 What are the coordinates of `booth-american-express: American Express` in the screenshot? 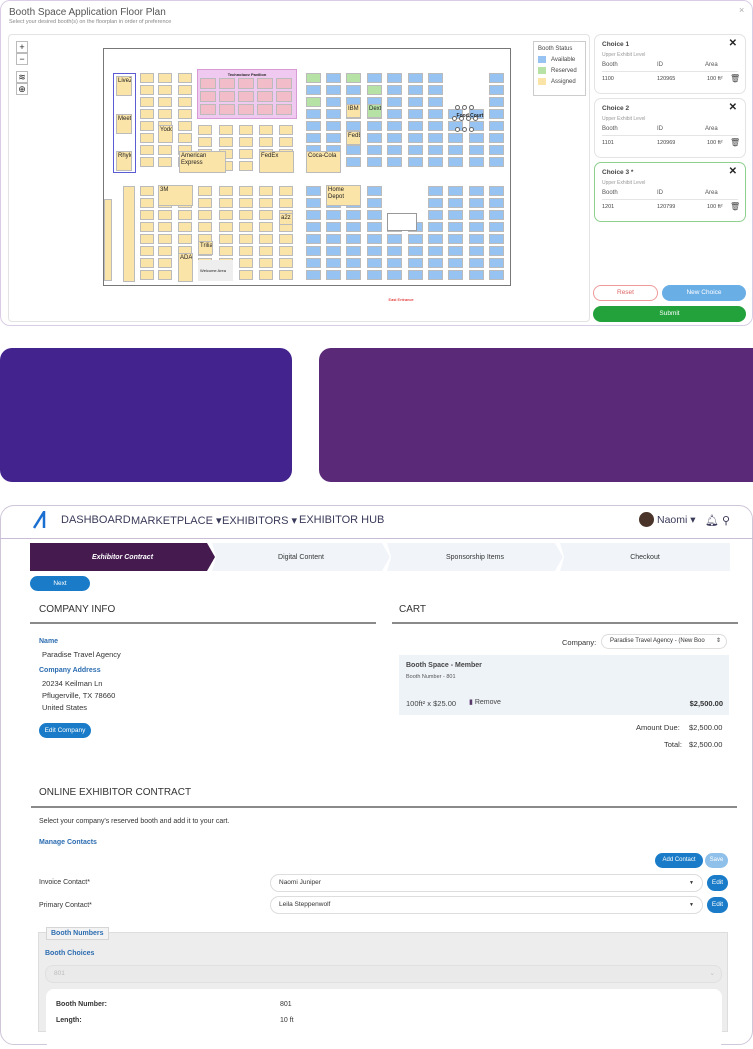 It's located at (202, 162).